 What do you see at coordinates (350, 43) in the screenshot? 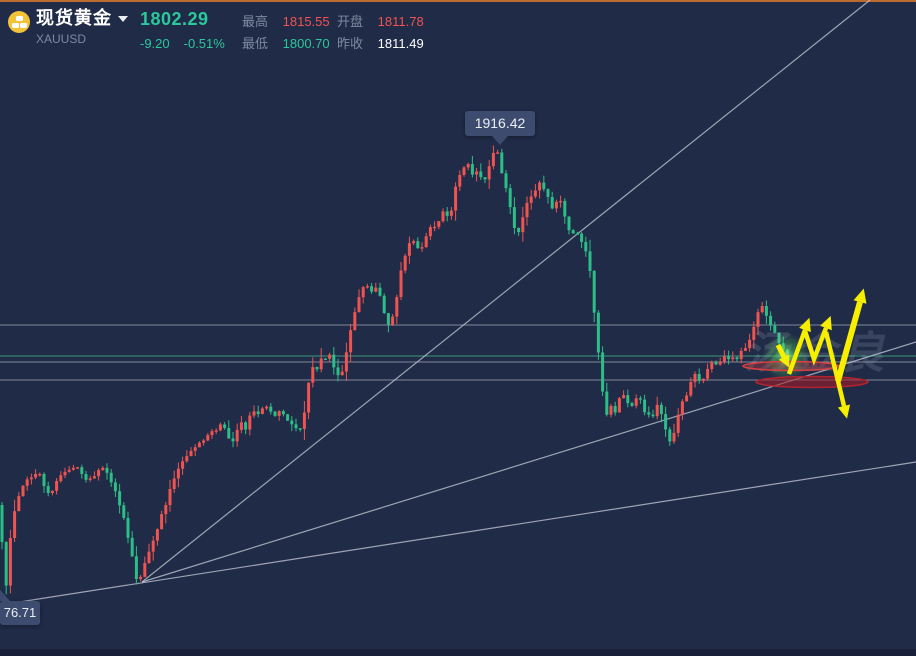
I see `prev-close-label: 昨收` at bounding box center [350, 43].